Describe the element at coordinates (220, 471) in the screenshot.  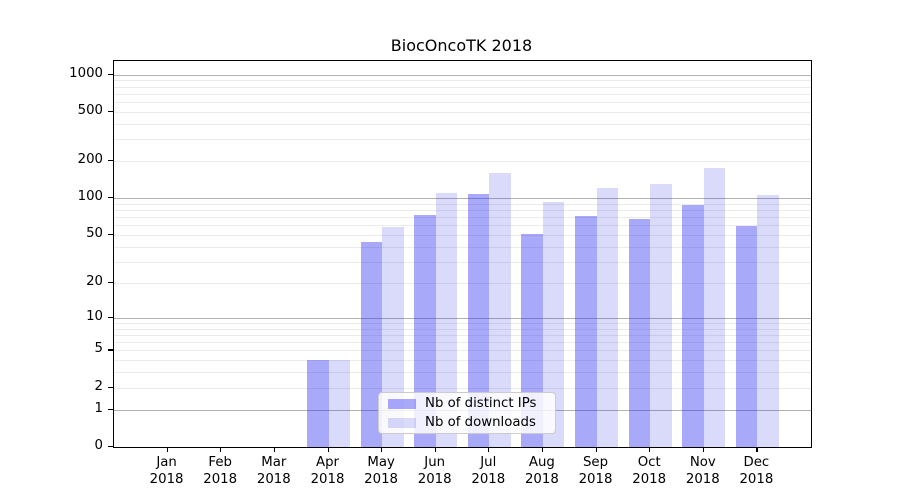
I see `x-tick-label-feb: Feb 2018` at that location.